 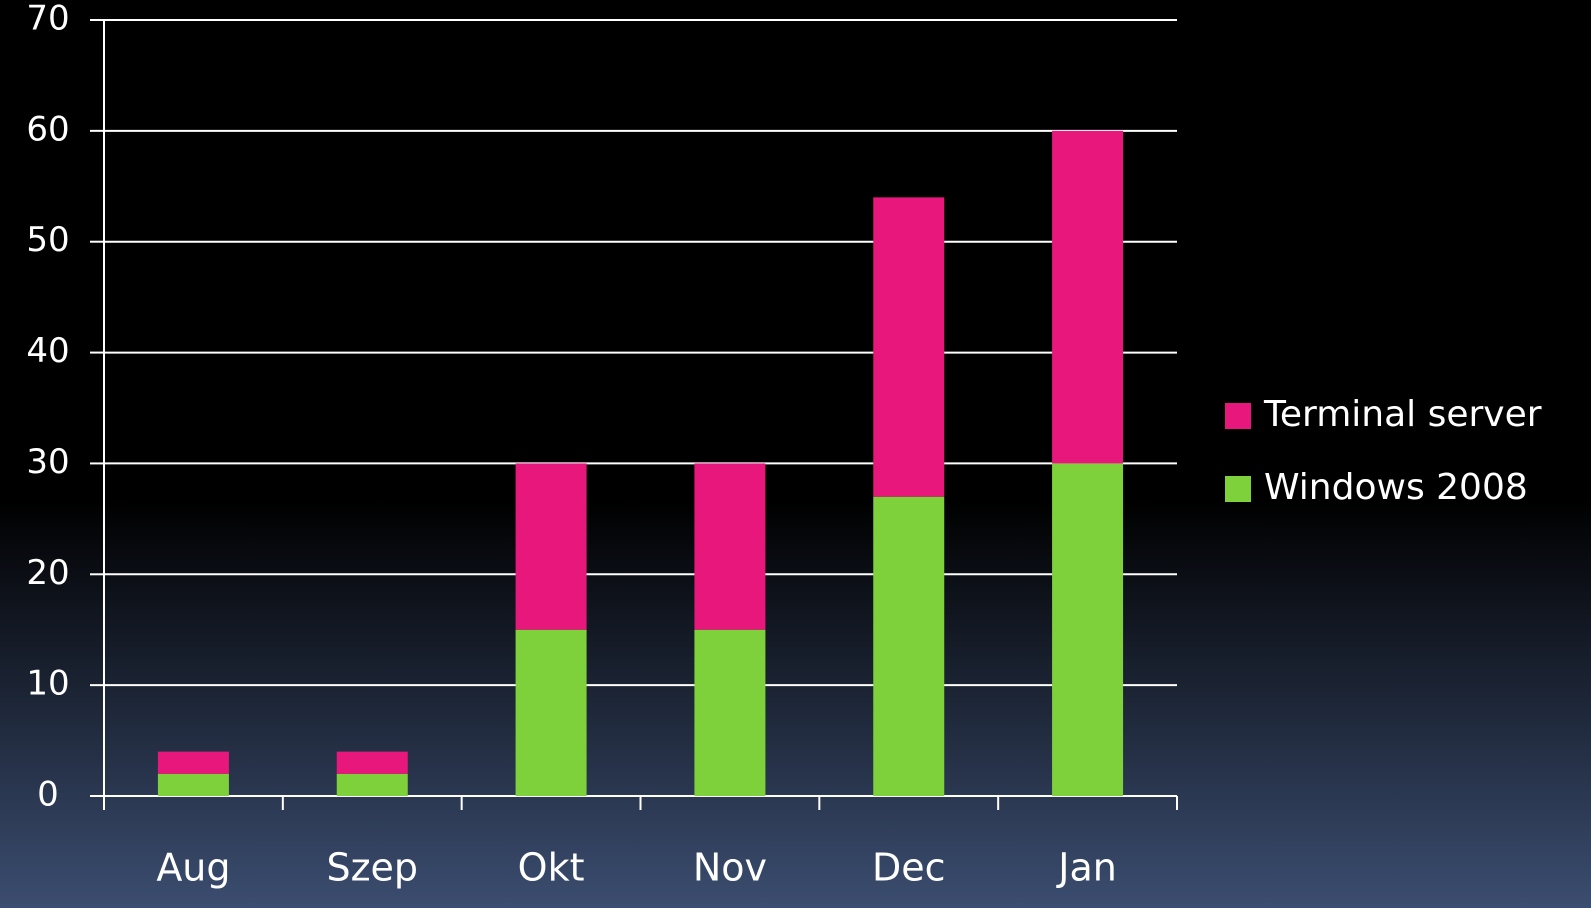 What do you see at coordinates (1402, 414) in the screenshot?
I see `legend-label: Terminal server` at bounding box center [1402, 414].